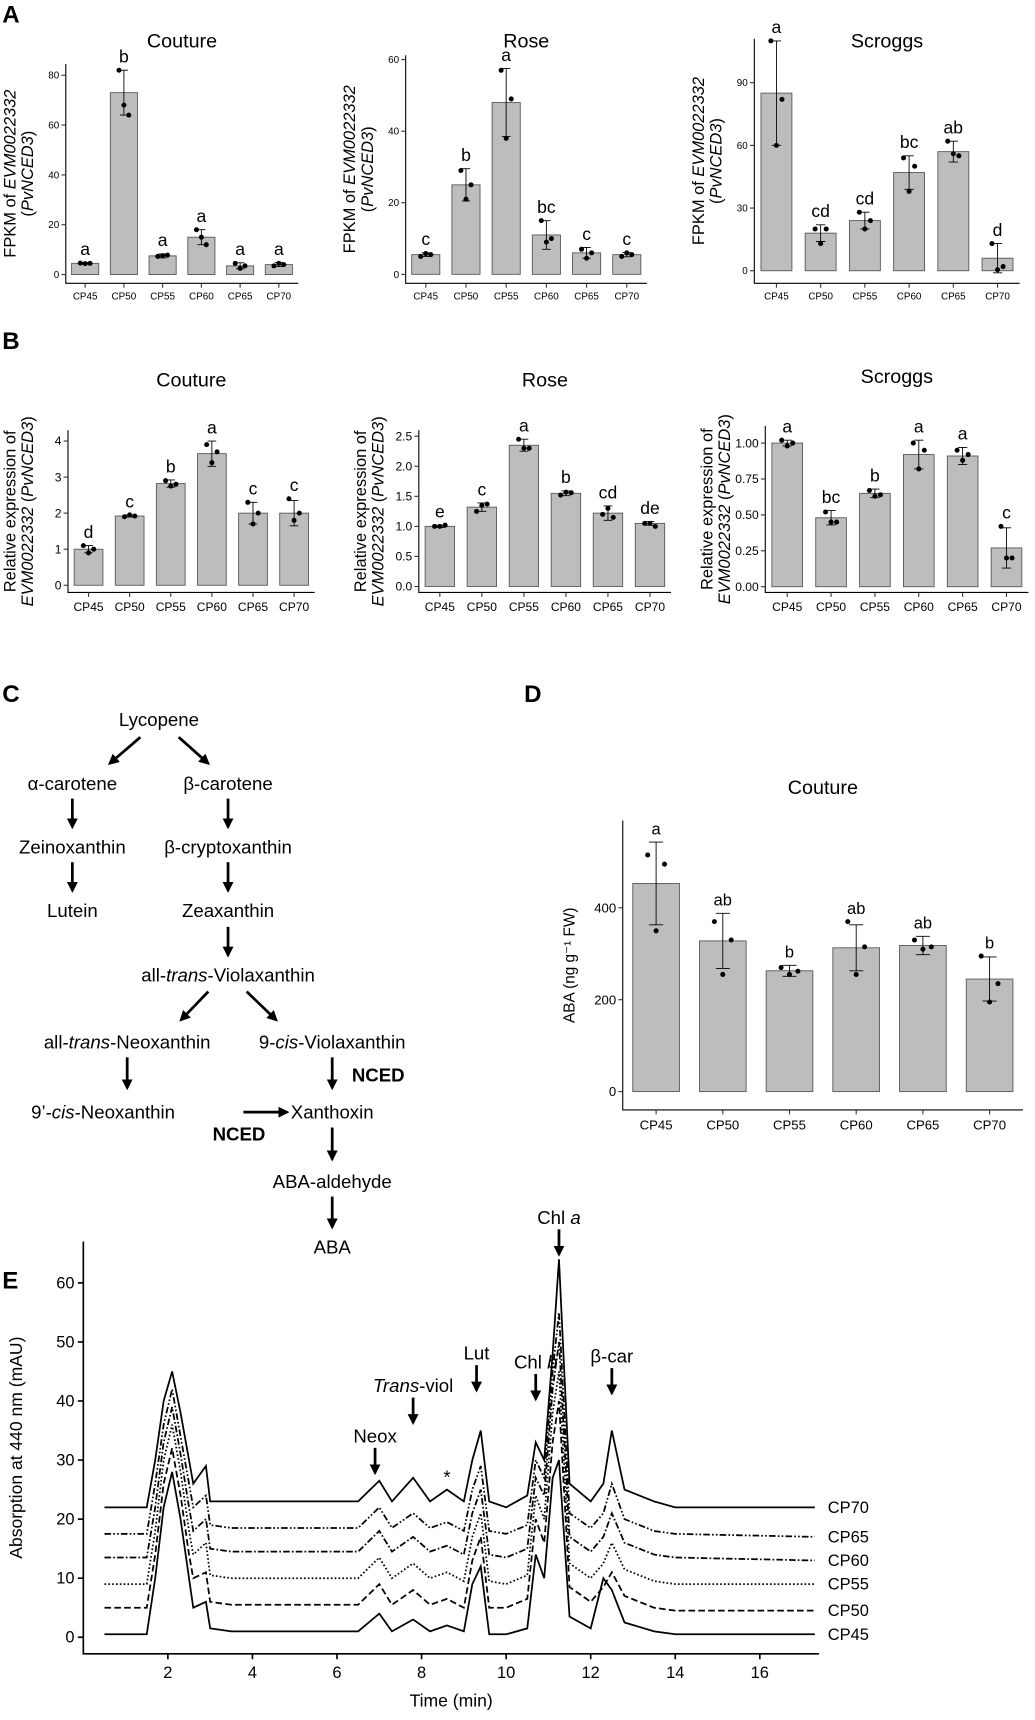 The height and width of the screenshot is (1720, 1035). What do you see at coordinates (526, 42) in the screenshot?
I see `chart-title: Rose` at bounding box center [526, 42].